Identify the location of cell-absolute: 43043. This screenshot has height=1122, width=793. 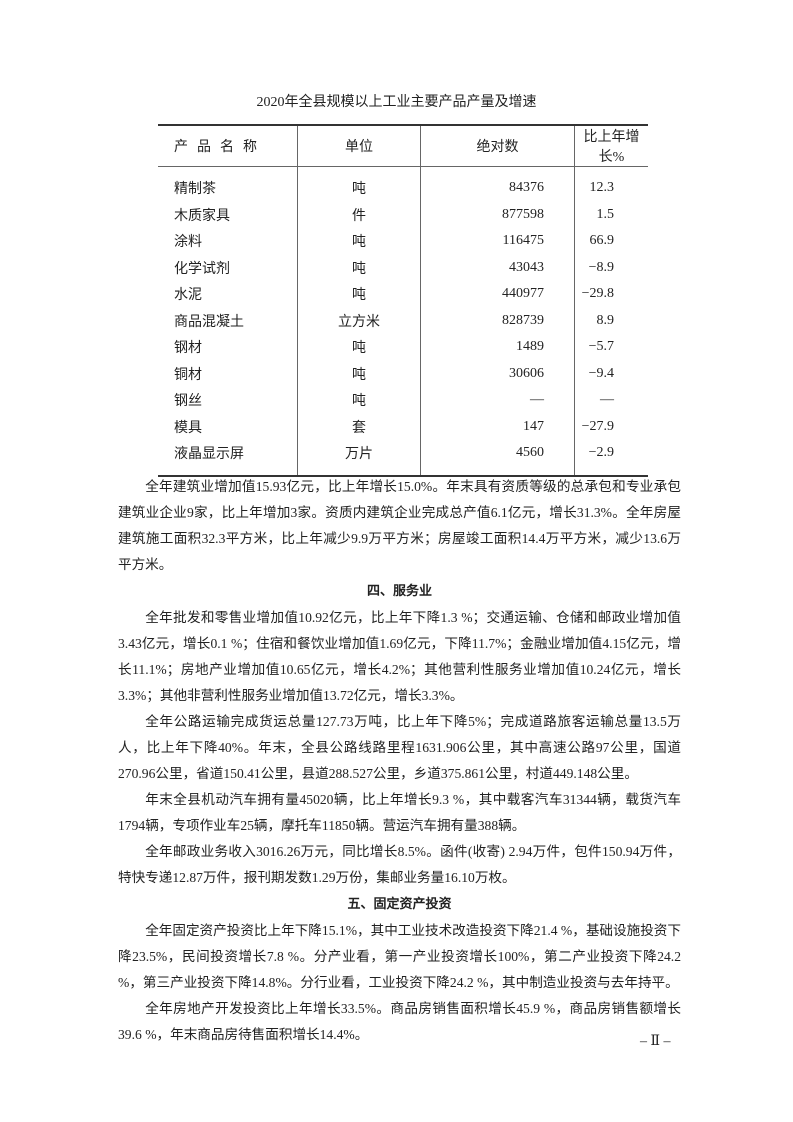
(497, 267).